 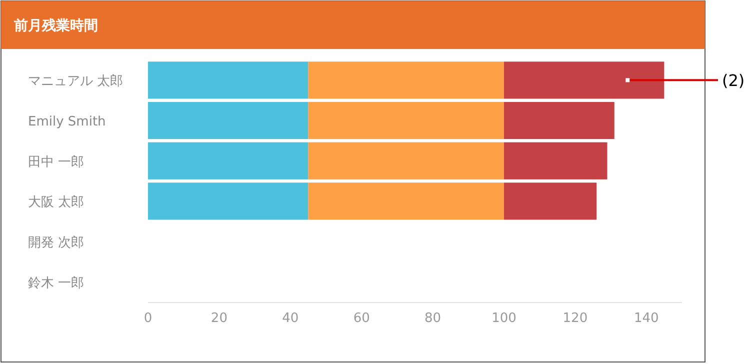 What do you see at coordinates (55, 26) in the screenshot?
I see `chart-title: 前月残業時間` at bounding box center [55, 26].